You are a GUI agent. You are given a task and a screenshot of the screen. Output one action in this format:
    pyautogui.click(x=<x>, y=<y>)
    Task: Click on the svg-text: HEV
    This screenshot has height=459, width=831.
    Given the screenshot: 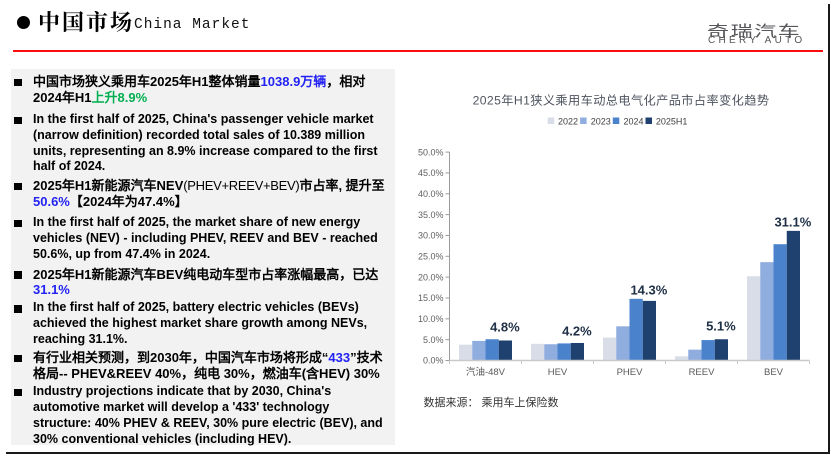 What is the action you would take?
    pyautogui.click(x=558, y=372)
    